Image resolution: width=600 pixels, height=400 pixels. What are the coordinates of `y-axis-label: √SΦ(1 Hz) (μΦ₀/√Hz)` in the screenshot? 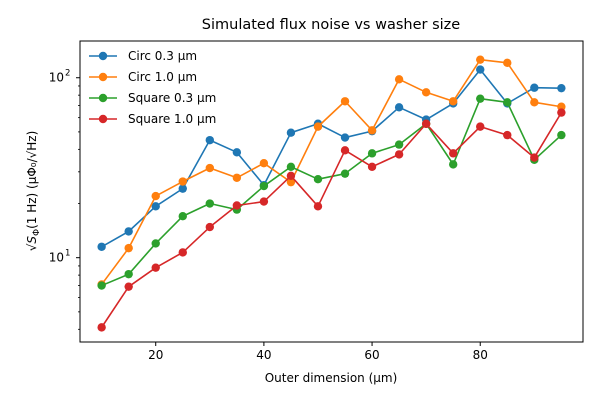 It's located at (33, 191).